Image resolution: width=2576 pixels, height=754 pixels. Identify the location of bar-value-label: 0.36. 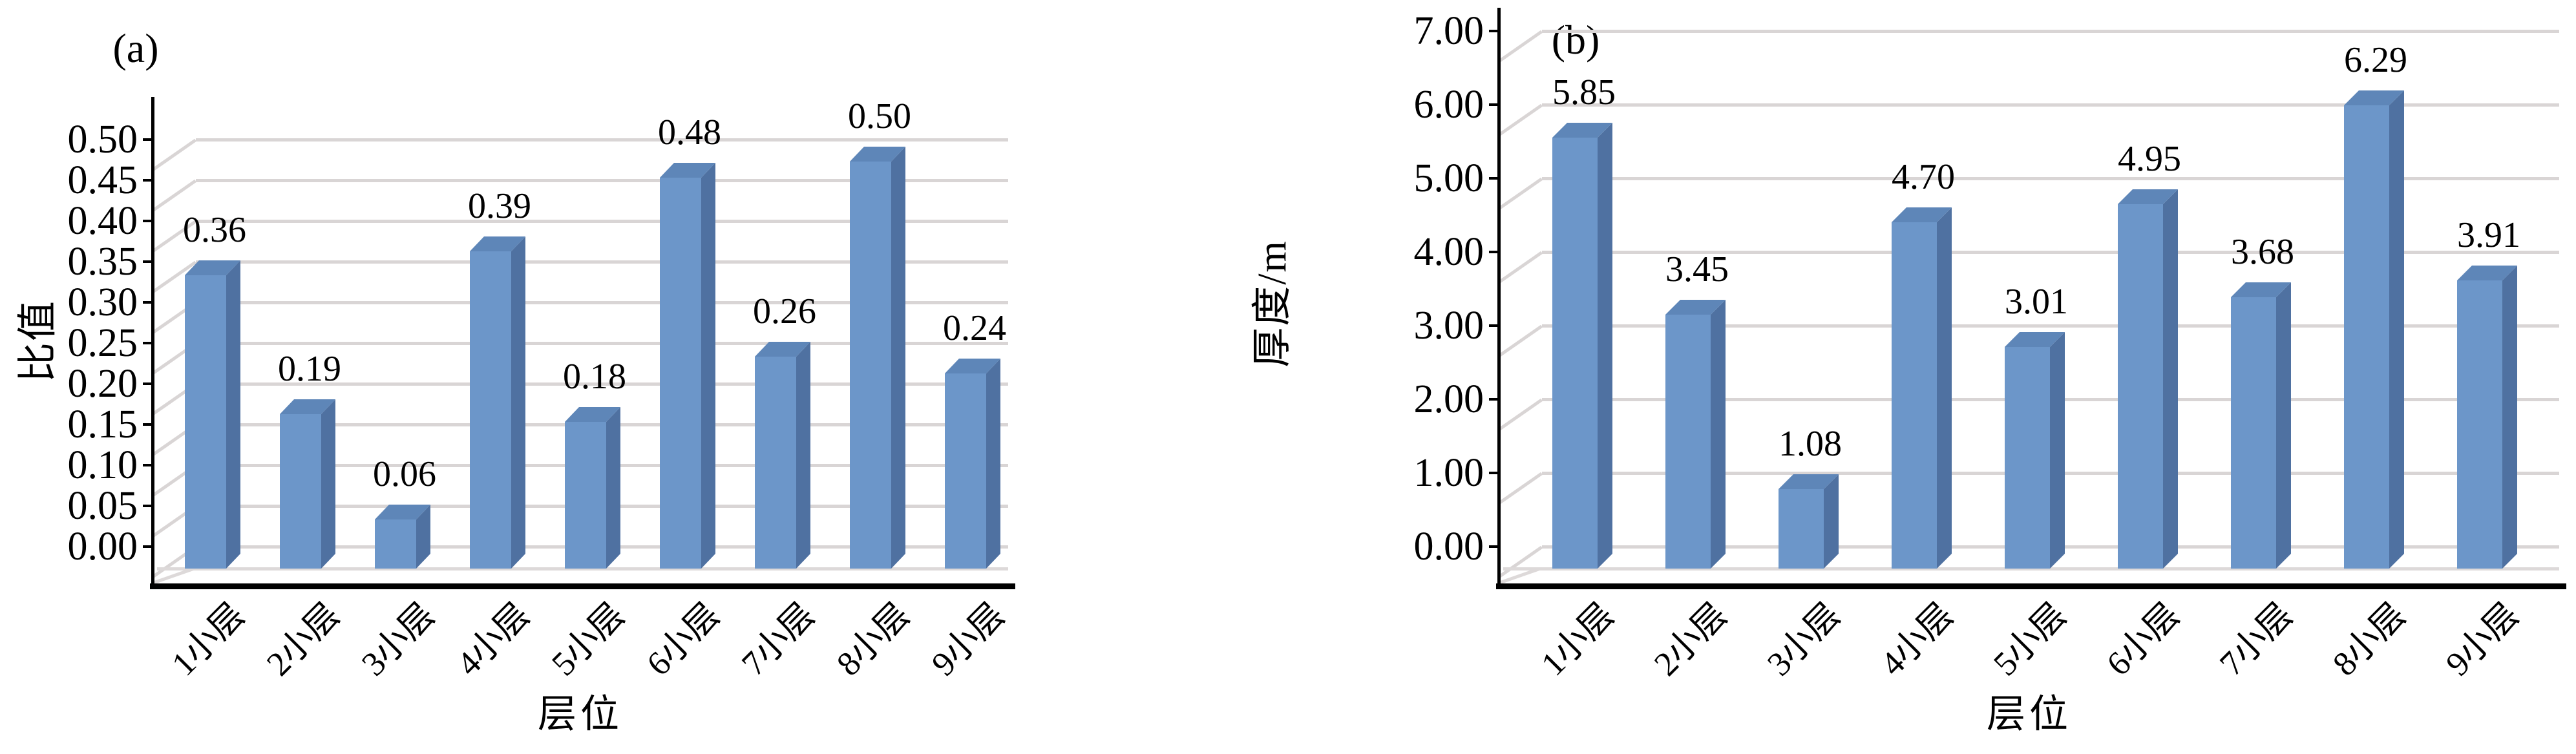
(214, 230).